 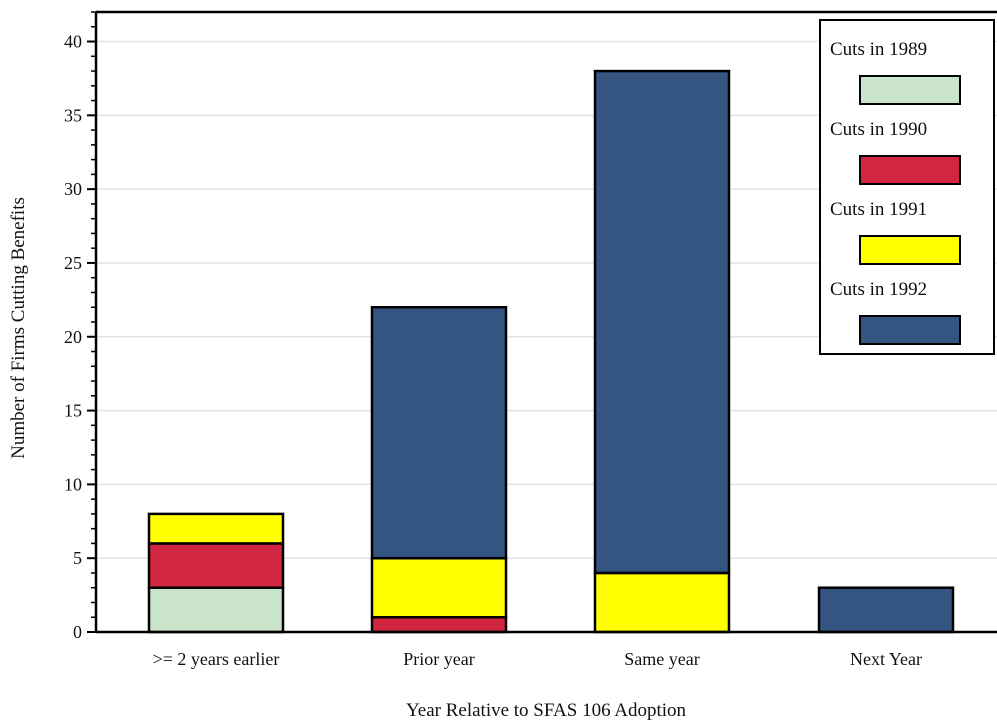 What do you see at coordinates (438, 659) in the screenshot?
I see `x-tick-label: Prior year` at bounding box center [438, 659].